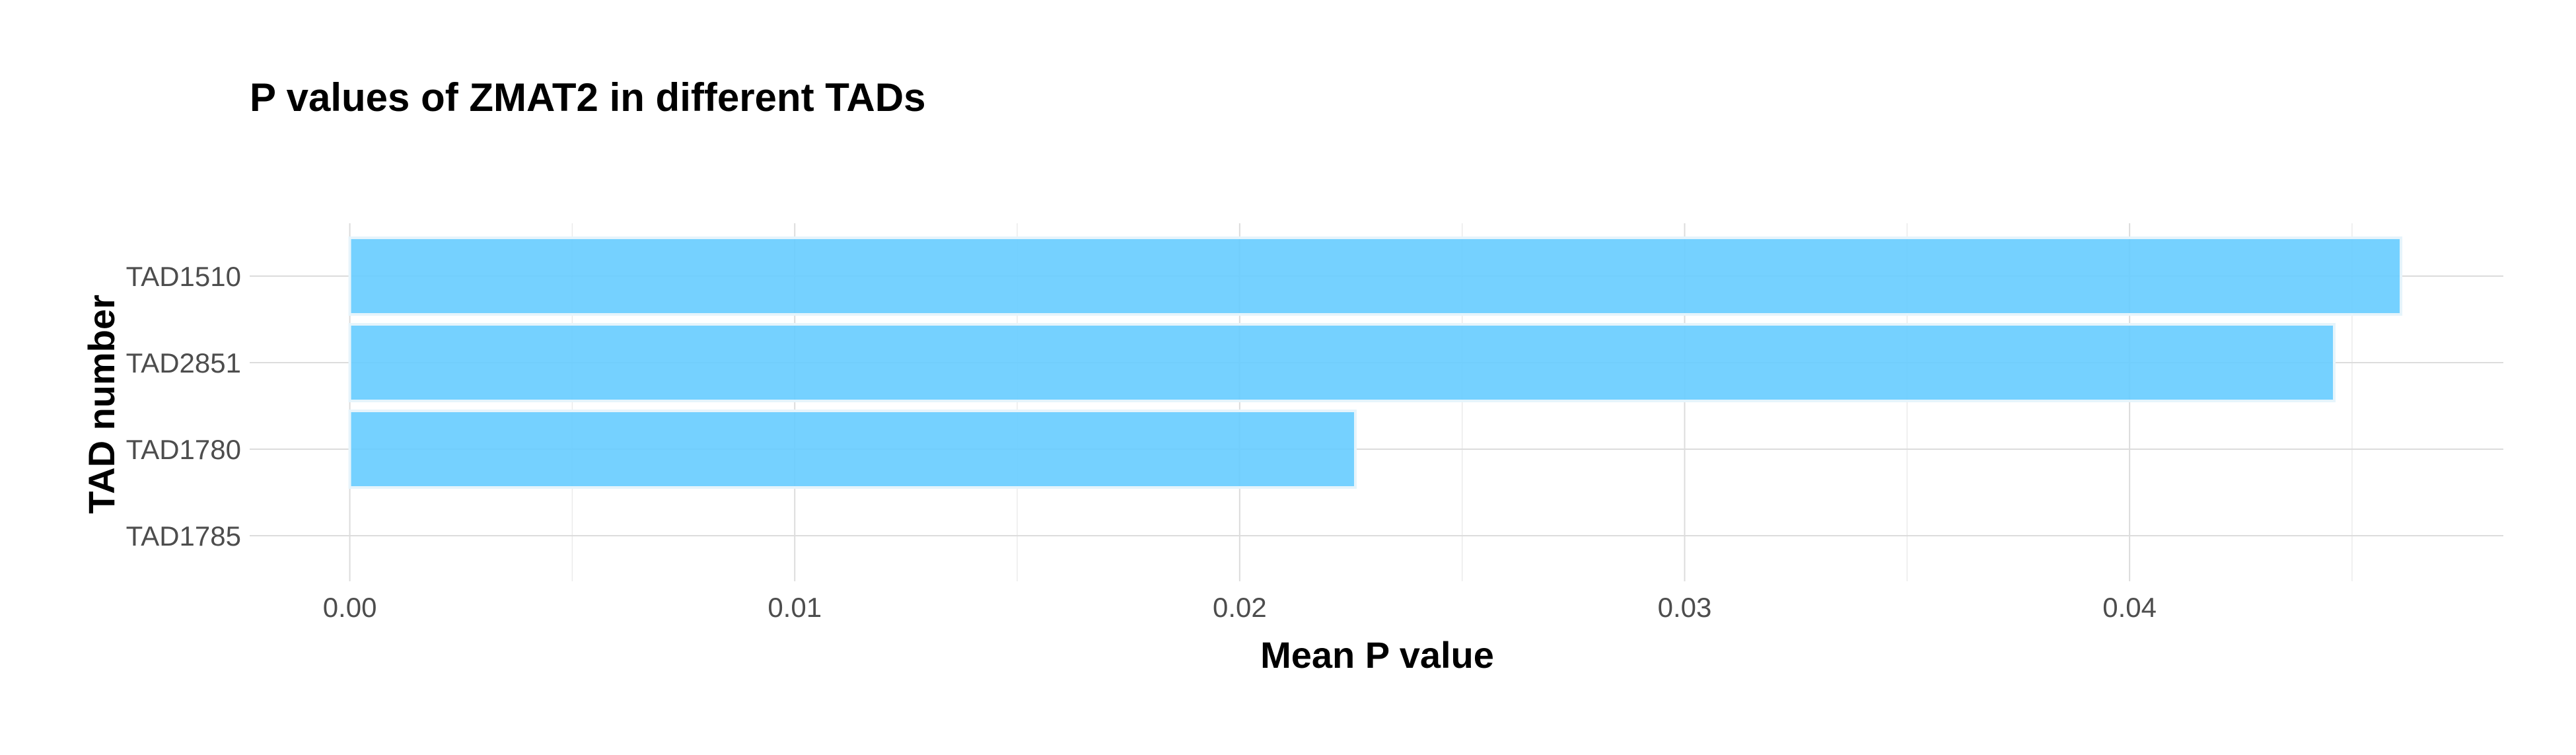  I want to click on bar-tad2851, so click(1342, 362).